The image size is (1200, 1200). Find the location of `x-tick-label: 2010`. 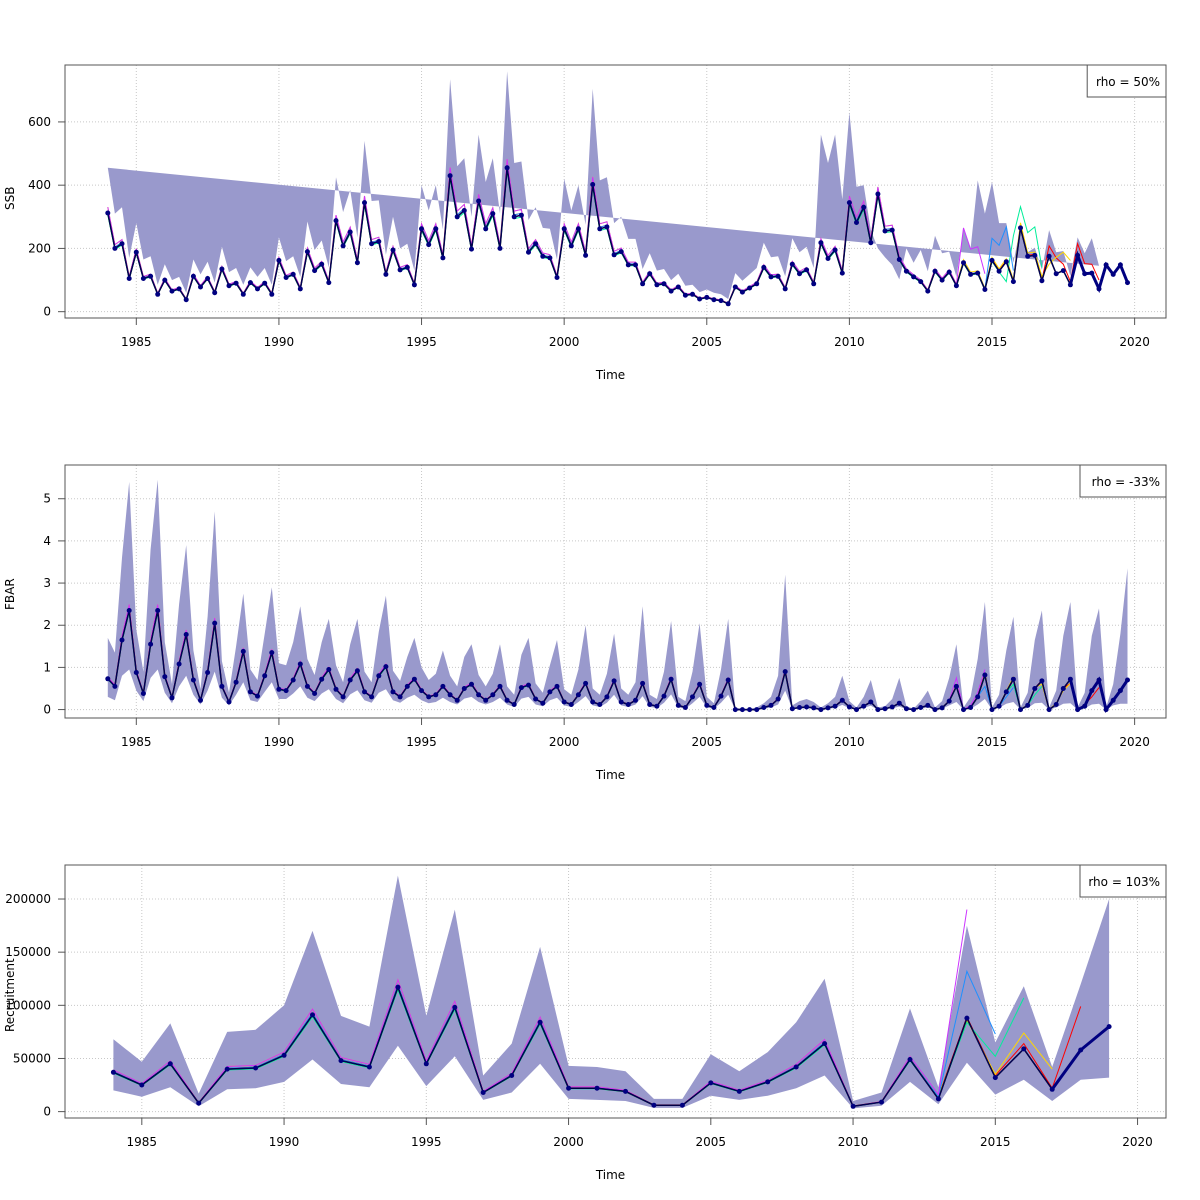

x-tick-label: 2010 is located at coordinates (849, 742).